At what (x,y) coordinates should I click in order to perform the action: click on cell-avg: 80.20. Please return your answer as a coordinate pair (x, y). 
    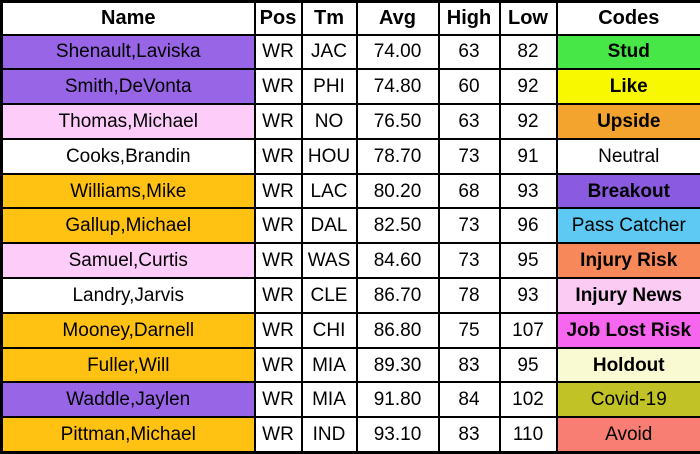
    Looking at the image, I should click on (398, 191).